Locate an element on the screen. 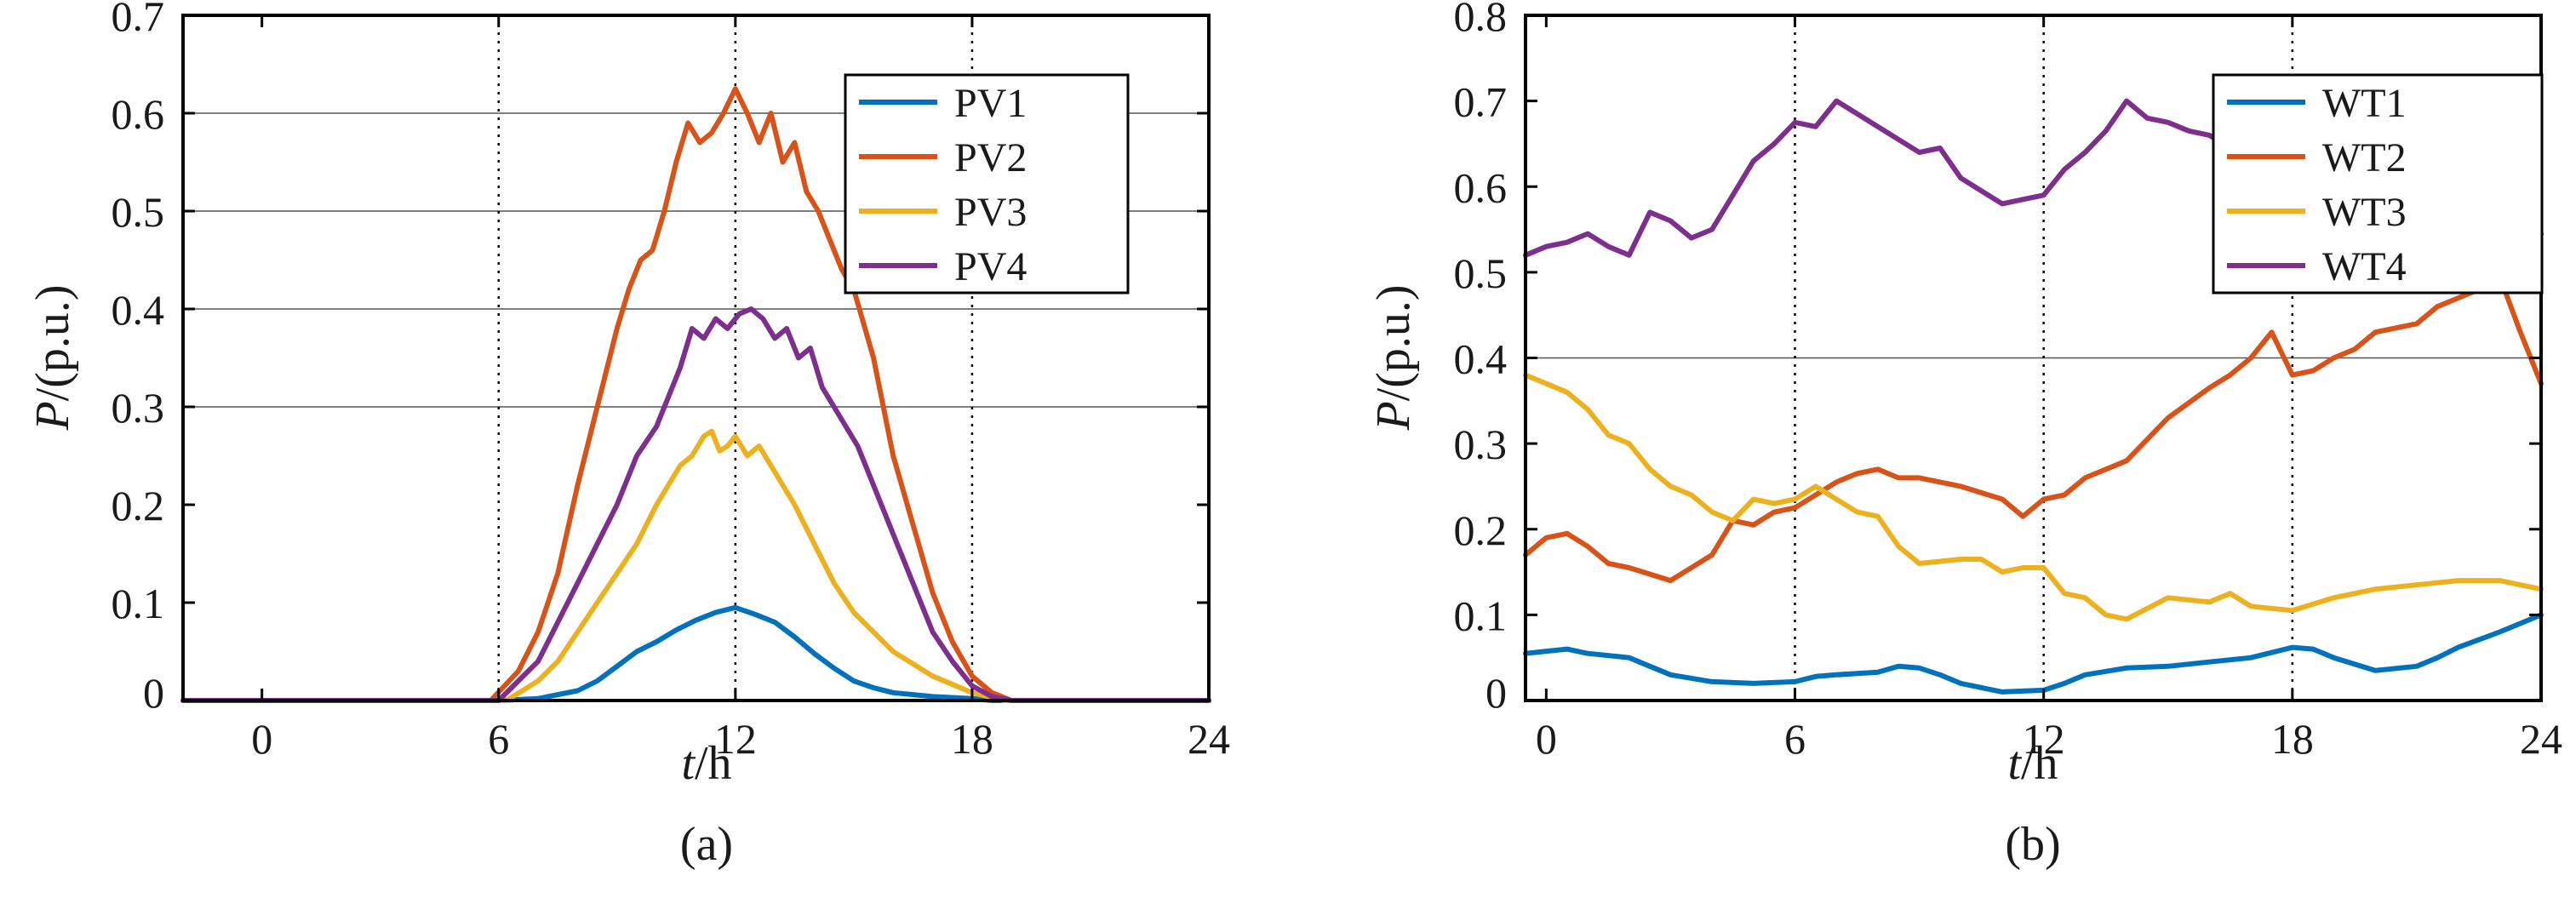 The image size is (2576, 915). legend-label-wt1: WT1 is located at coordinates (2364, 103).